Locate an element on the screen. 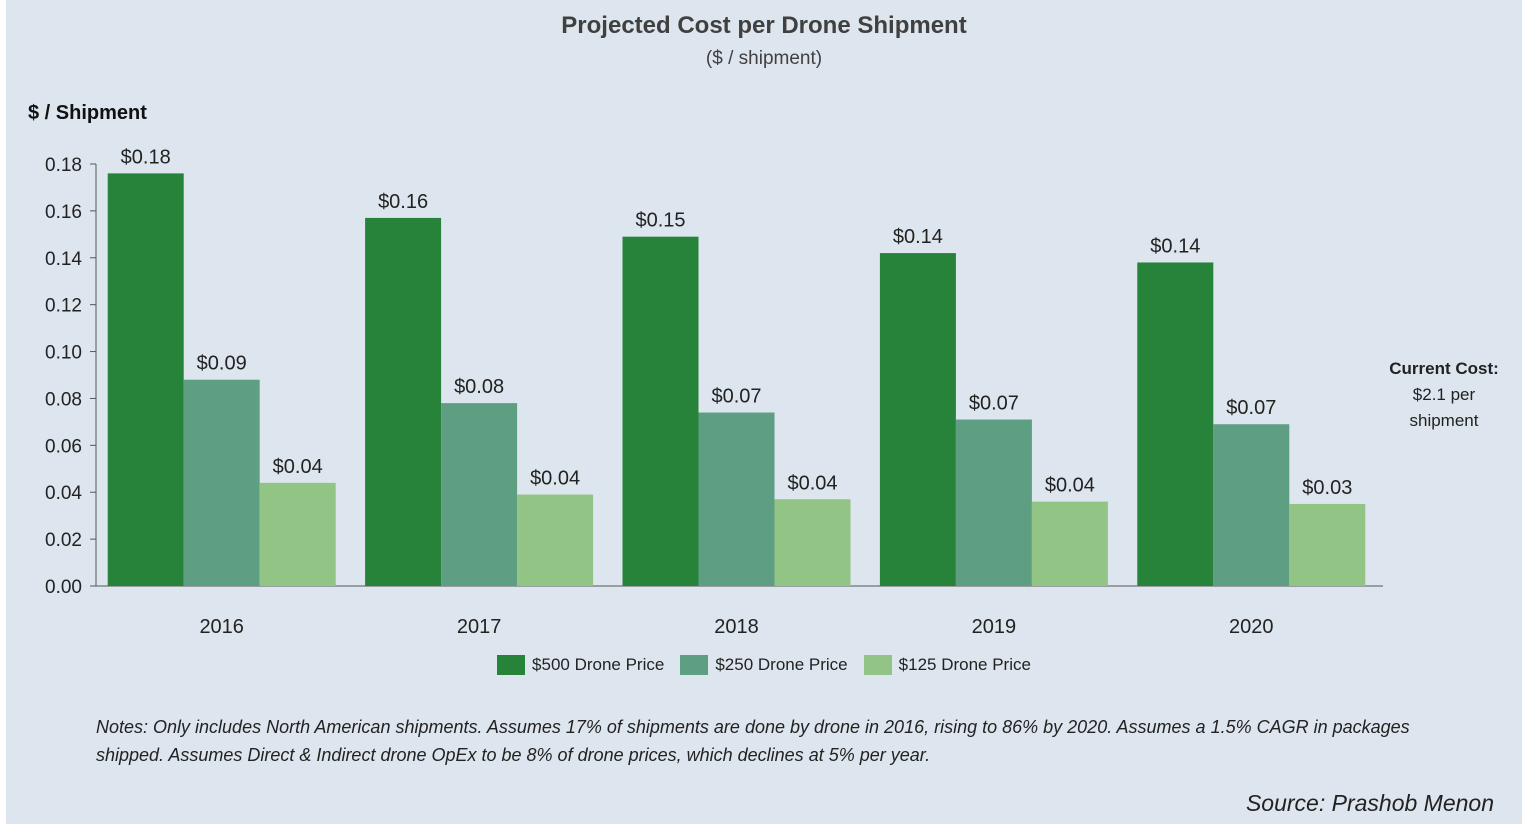 This screenshot has height=824, width=1528. data-label: $0.18 is located at coordinates (146, 157).